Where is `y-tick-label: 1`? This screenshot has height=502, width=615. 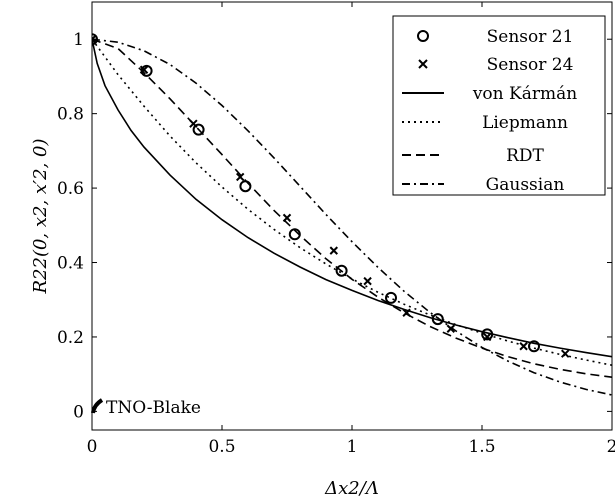 y-tick-label: 1 is located at coordinates (78, 40).